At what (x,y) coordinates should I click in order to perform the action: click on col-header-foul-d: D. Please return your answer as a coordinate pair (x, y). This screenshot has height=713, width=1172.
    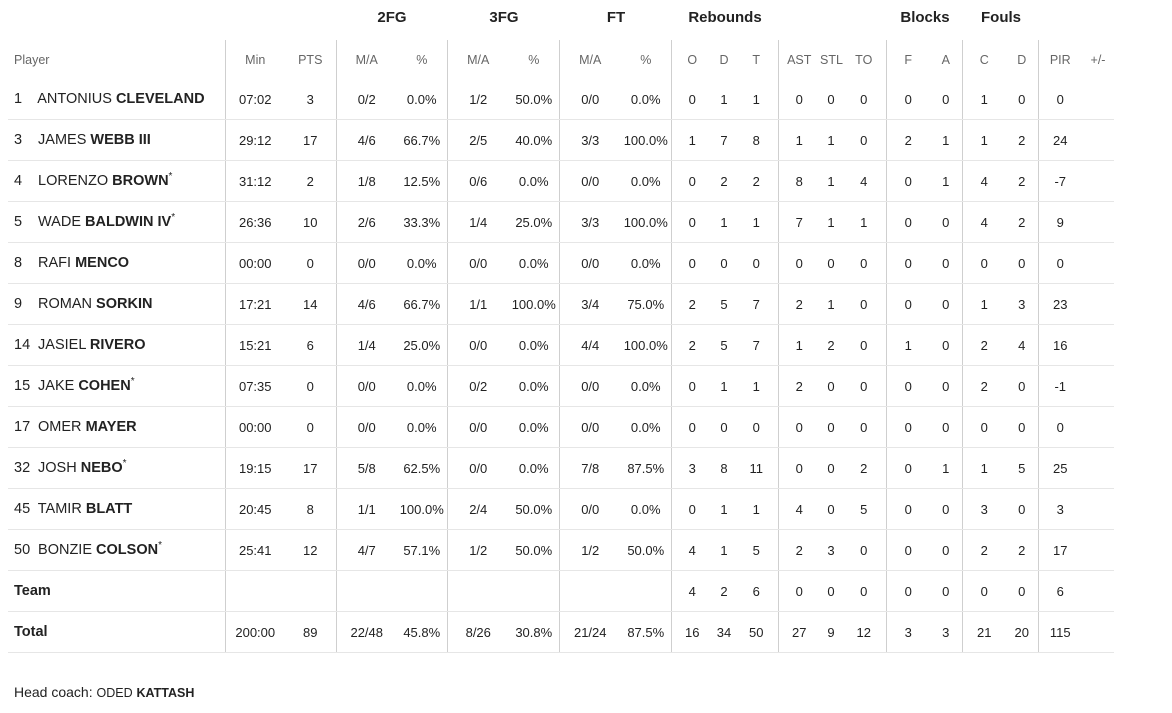
    Looking at the image, I should click on (1022, 59).